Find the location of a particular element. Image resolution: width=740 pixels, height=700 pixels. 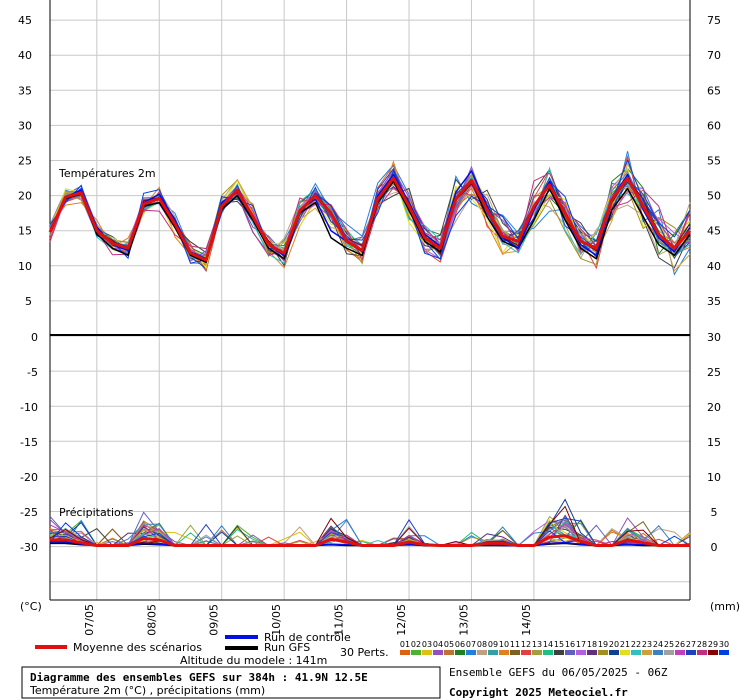

date-tick-label: 09/05 is located at coordinates (214, 620).